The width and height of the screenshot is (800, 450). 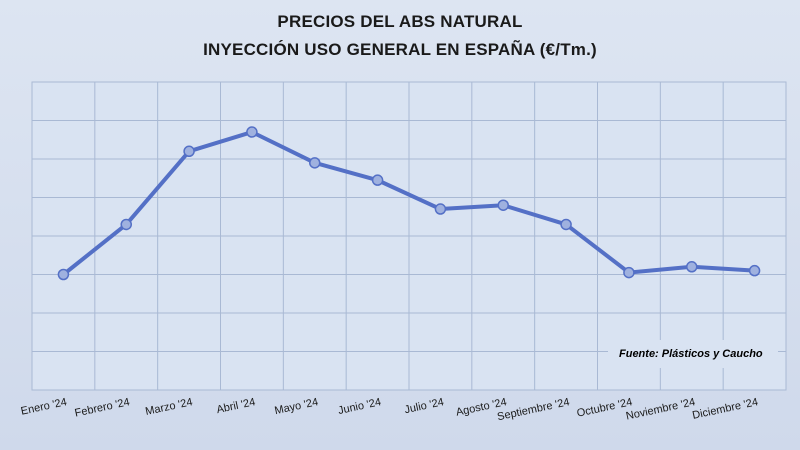 I want to click on source-box, so click(x=693, y=354).